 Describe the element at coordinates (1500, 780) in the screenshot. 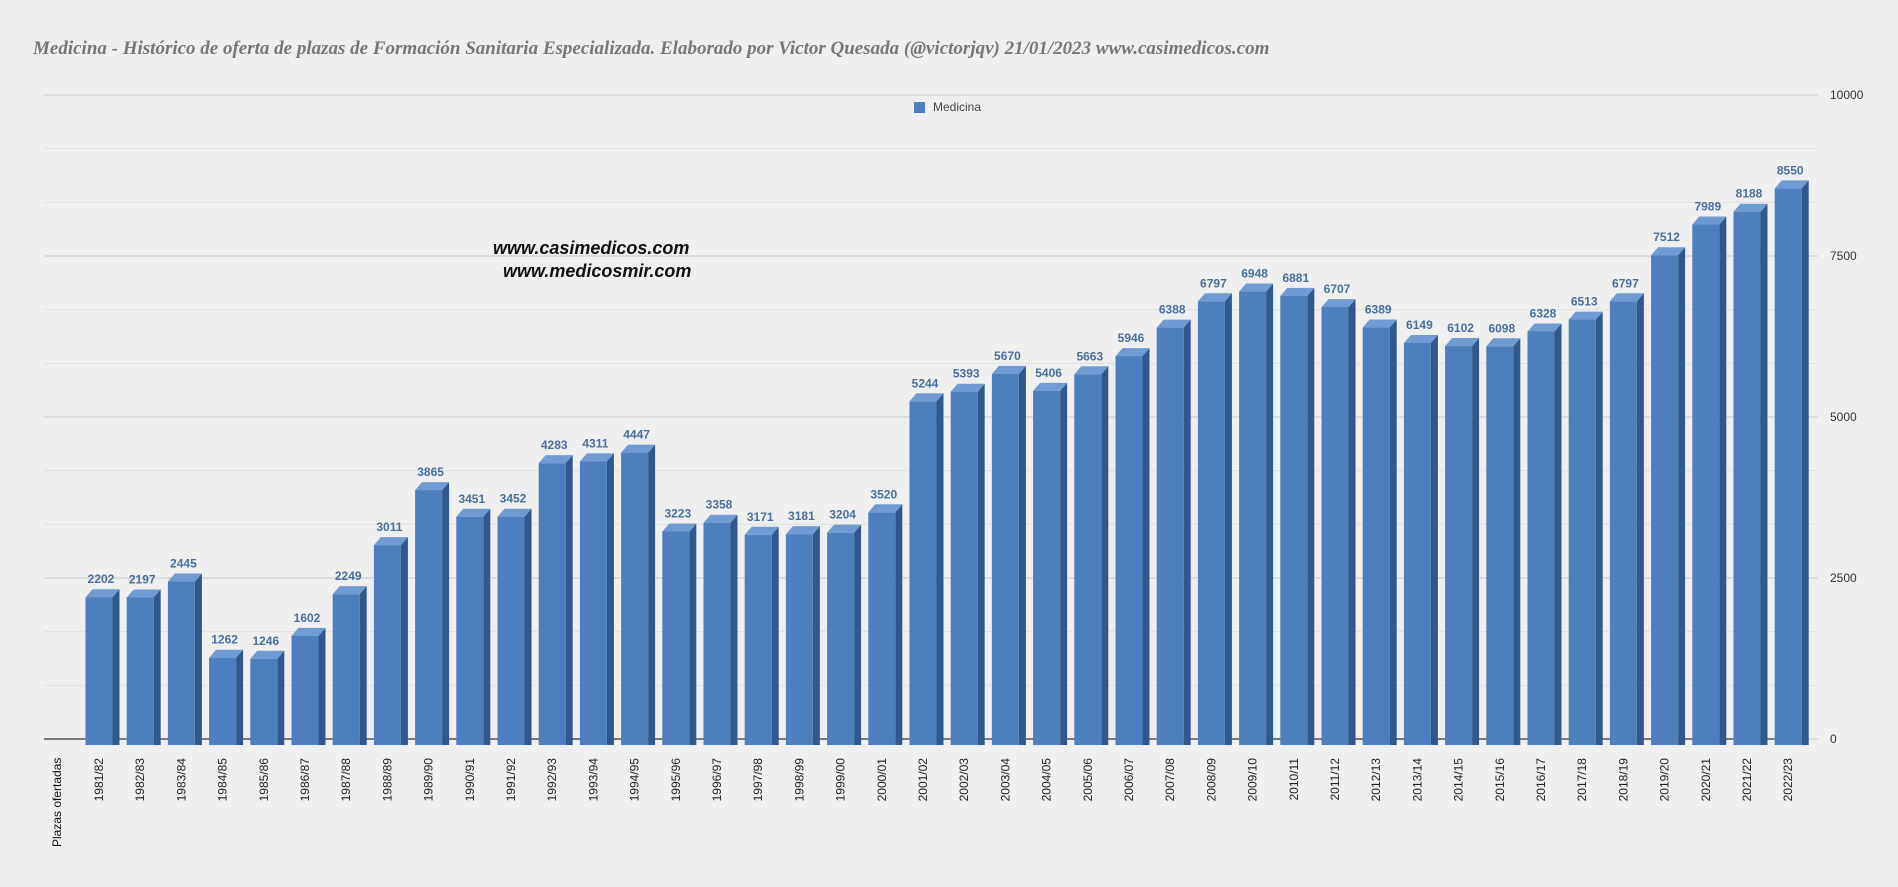

I see `x-tick-label: 2015/16` at that location.